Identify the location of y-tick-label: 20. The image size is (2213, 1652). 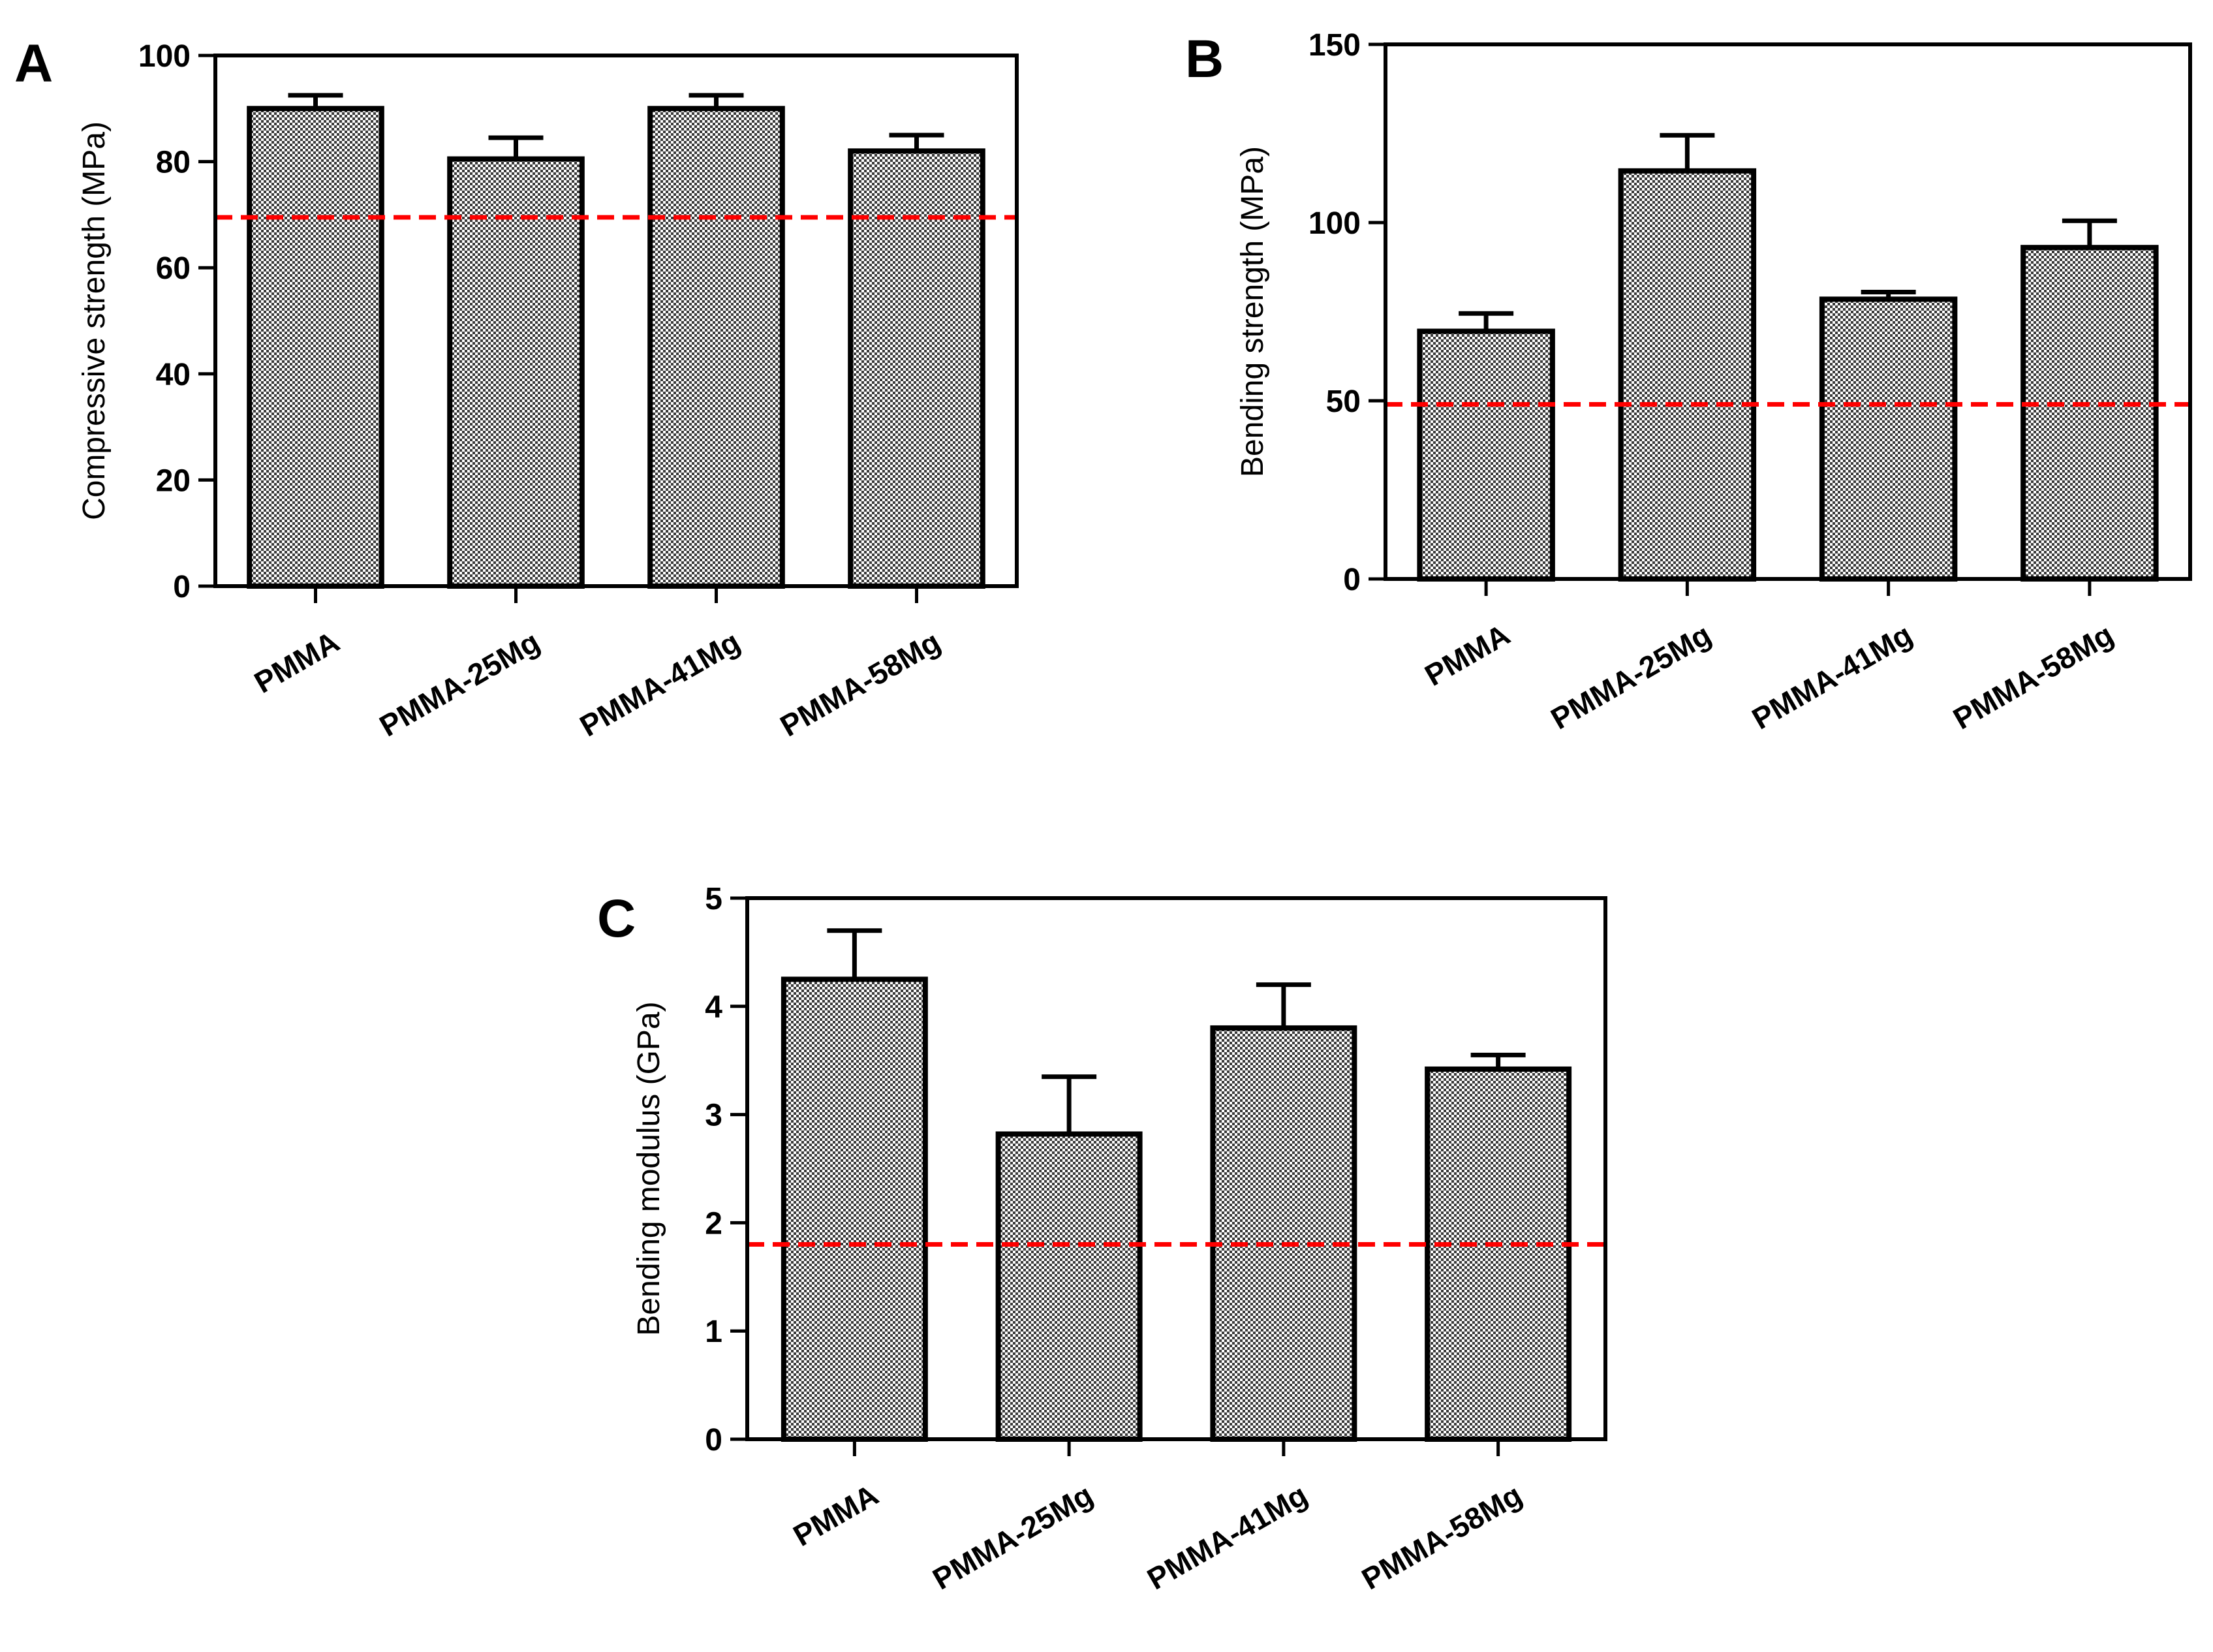
(173, 480).